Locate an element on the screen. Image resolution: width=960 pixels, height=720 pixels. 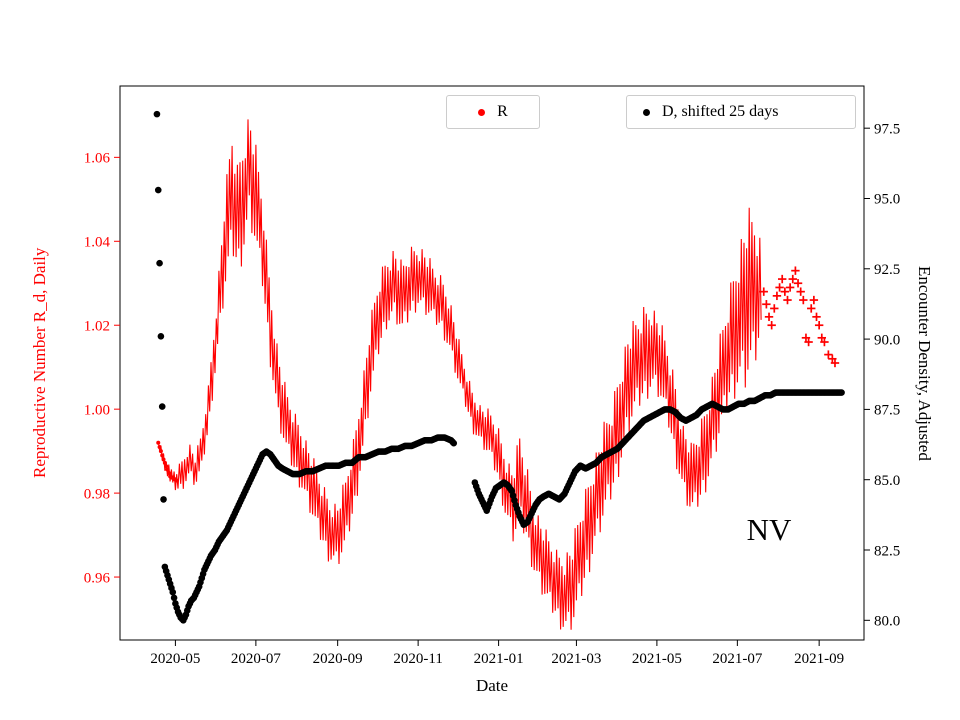
svg-text: 2020-07 is located at coordinates (256, 659).